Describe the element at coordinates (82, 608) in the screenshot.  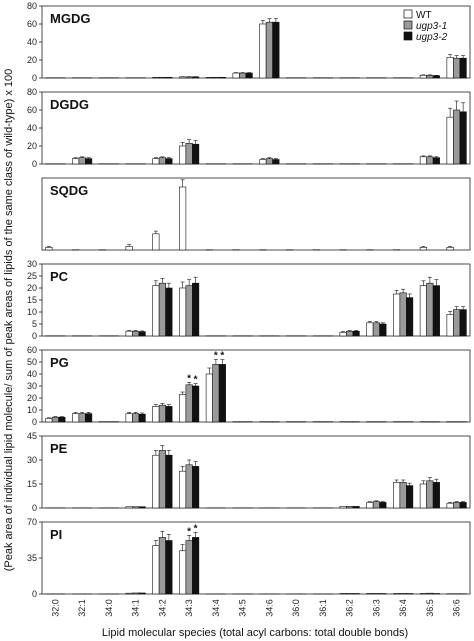
I see `x-tick-label: 32:1` at that location.